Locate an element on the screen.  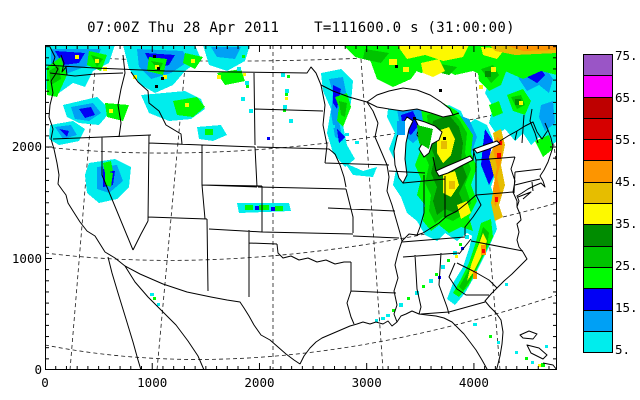
colorbar is located at coordinates (598, 204).